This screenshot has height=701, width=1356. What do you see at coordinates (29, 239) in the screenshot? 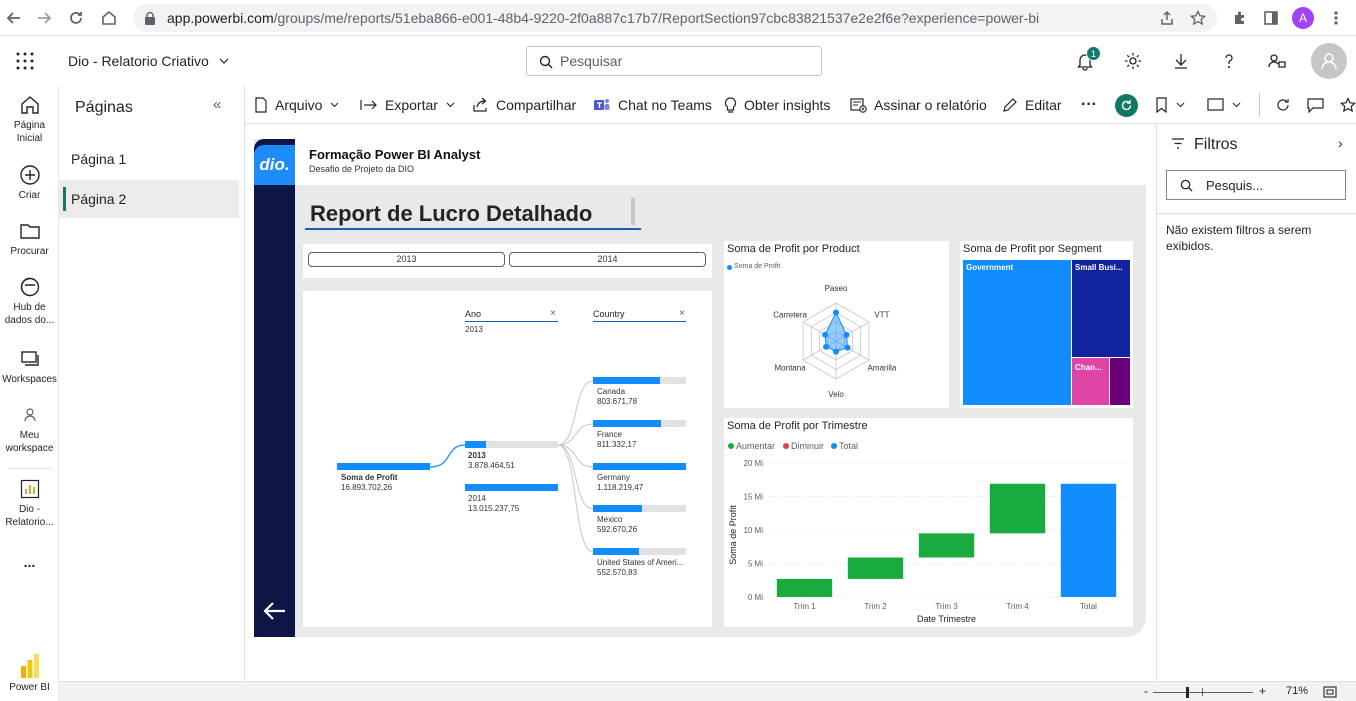
I see `rail-browse: Procurar` at bounding box center [29, 239].